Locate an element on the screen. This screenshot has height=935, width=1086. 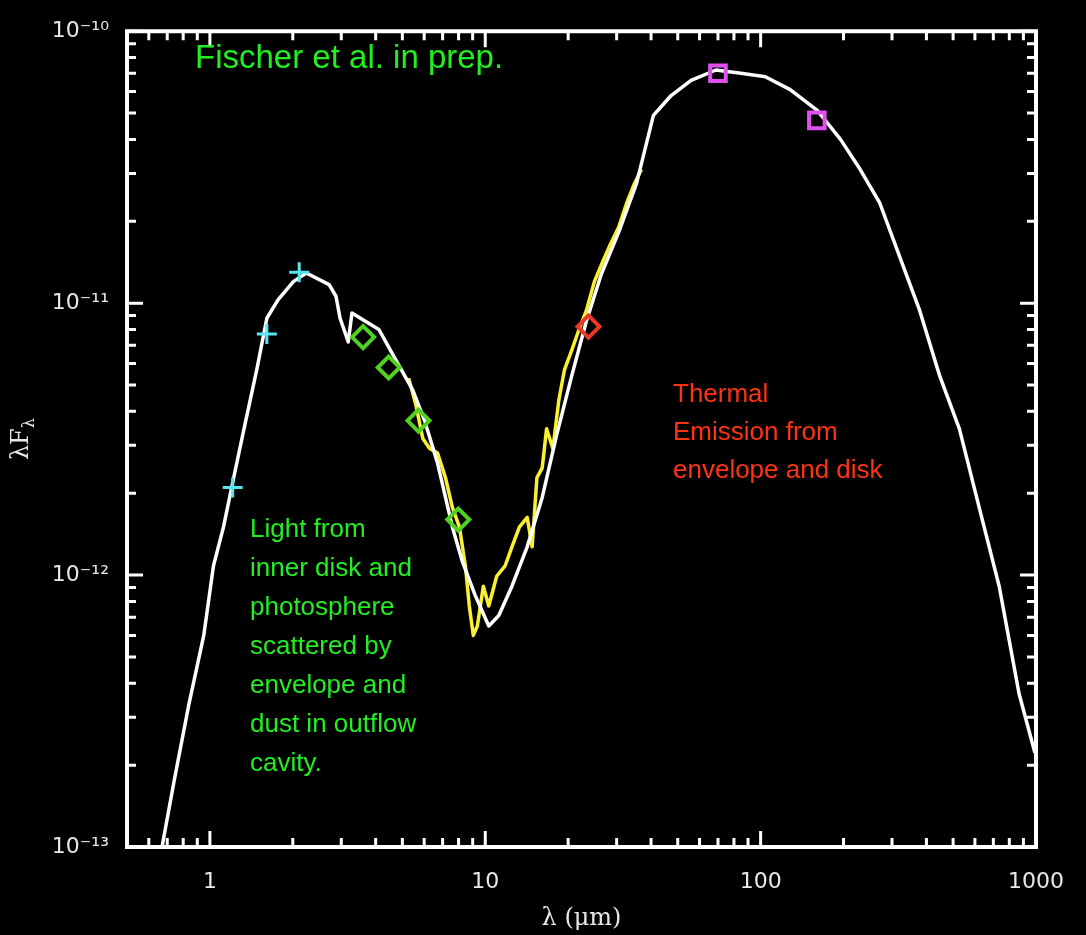
y-axis-title: λFλ is located at coordinates (22, 439).